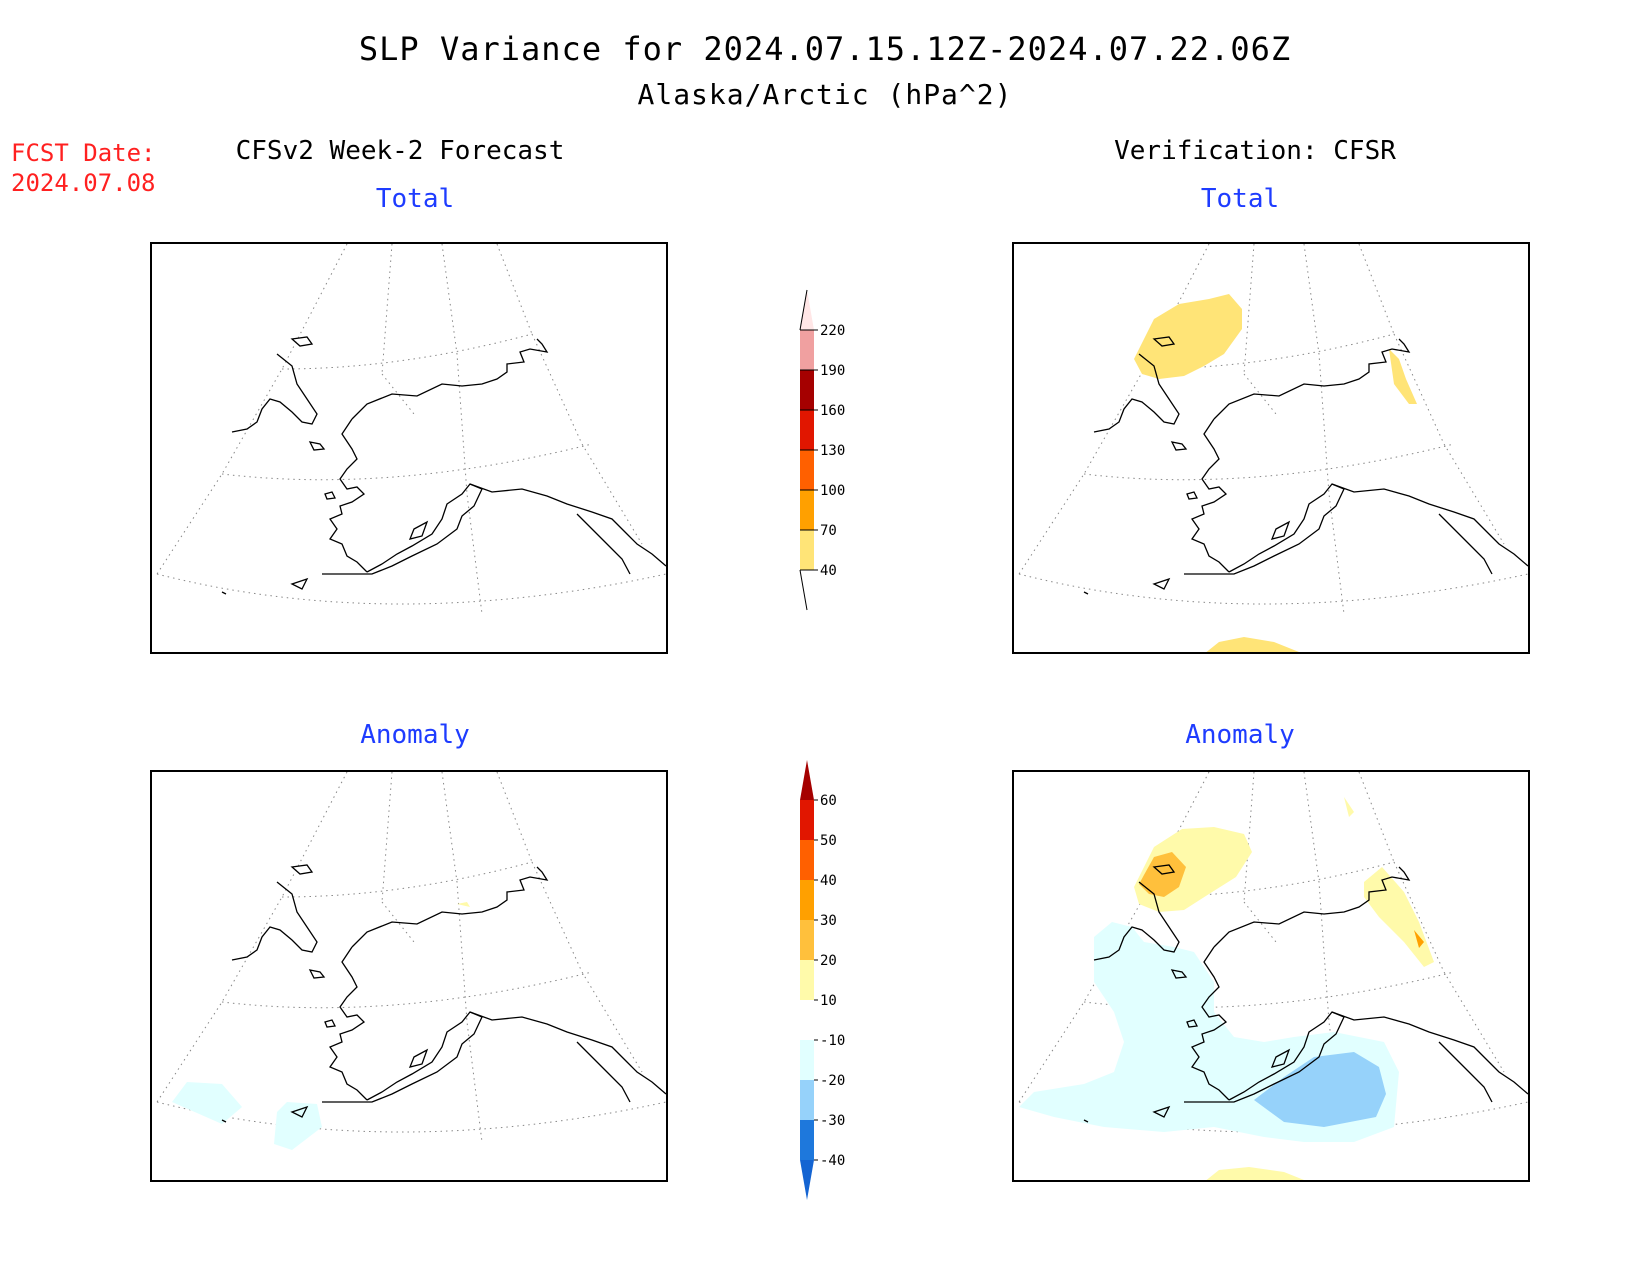 Image resolution: width=1650 pixels, height=1275 pixels. What do you see at coordinates (832, 411) in the screenshot?
I see `colorbar-tick-label: 160` at bounding box center [832, 411].